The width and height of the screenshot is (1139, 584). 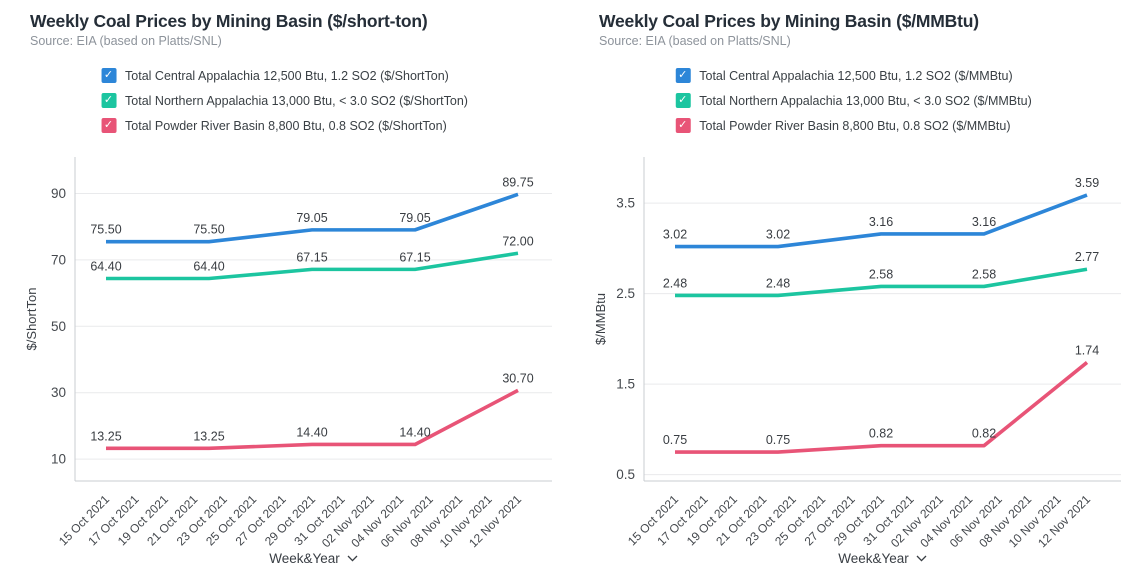 I want to click on y-tick-label: 30, so click(x=58, y=392).